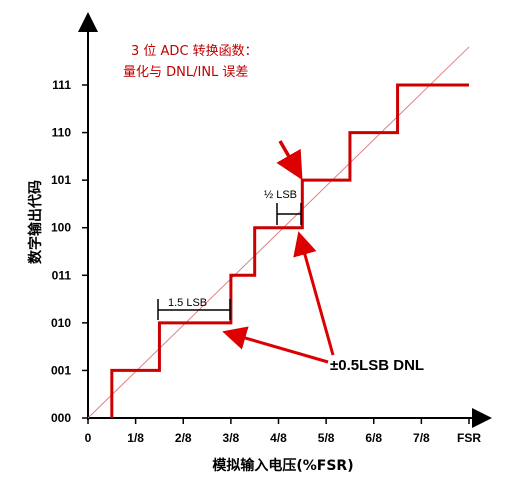 This screenshot has height=495, width=529. Describe the element at coordinates (275, 345) in the screenshot. I see `dnl-arrow-to-step` at that location.